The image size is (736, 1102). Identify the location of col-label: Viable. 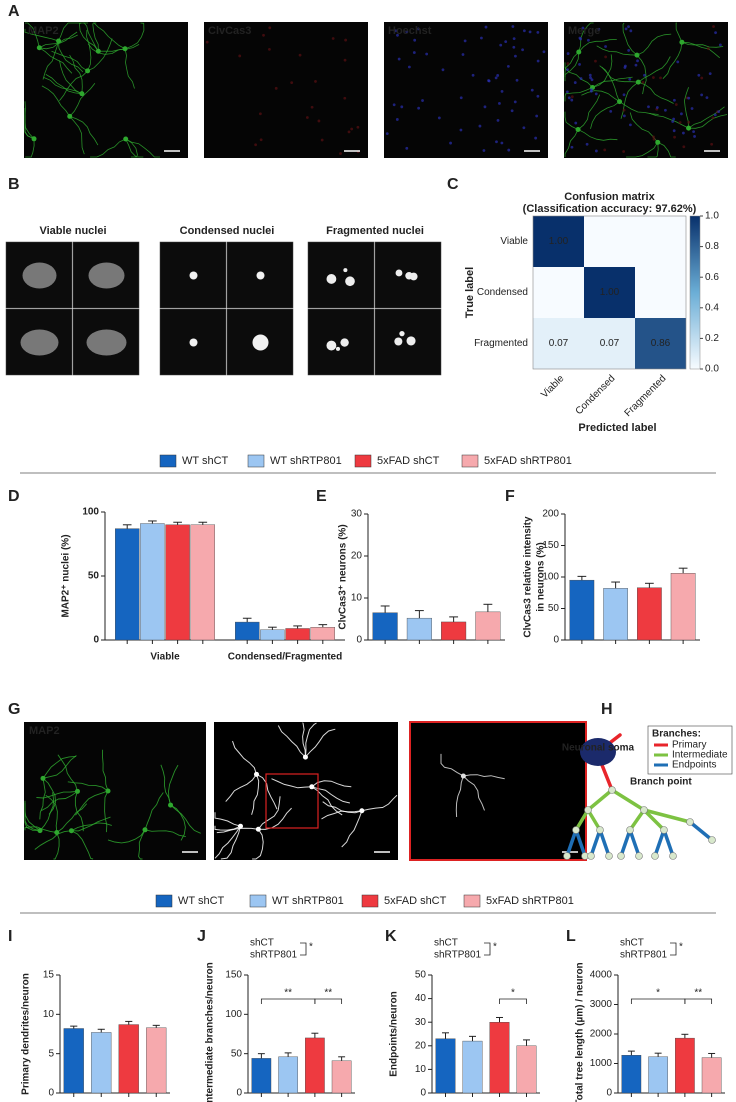
(553, 387).